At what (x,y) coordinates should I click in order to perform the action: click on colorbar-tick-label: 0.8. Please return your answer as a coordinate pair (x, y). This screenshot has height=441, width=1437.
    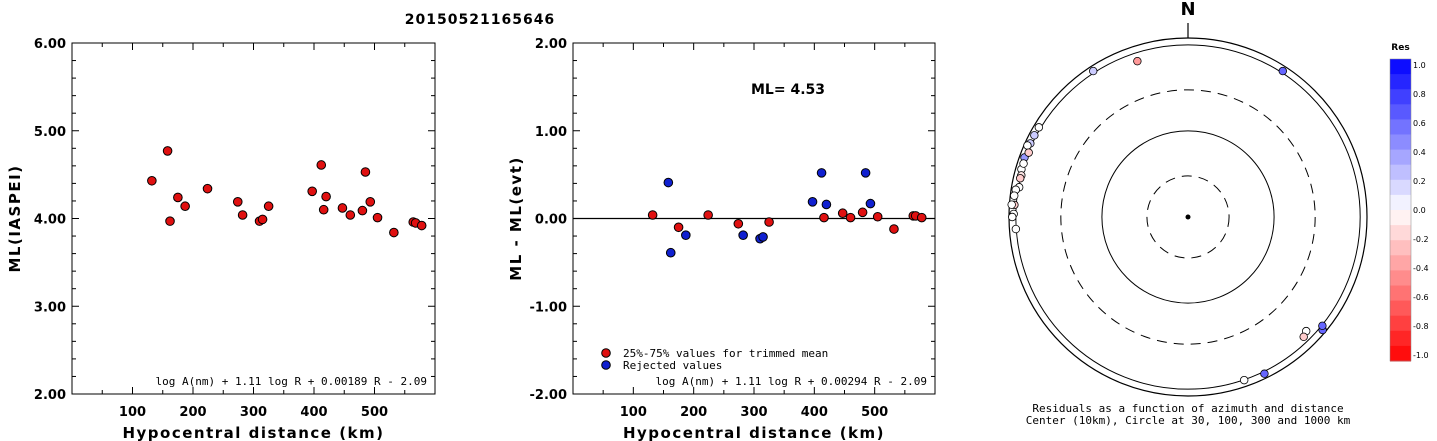
    Looking at the image, I should click on (1419, 94).